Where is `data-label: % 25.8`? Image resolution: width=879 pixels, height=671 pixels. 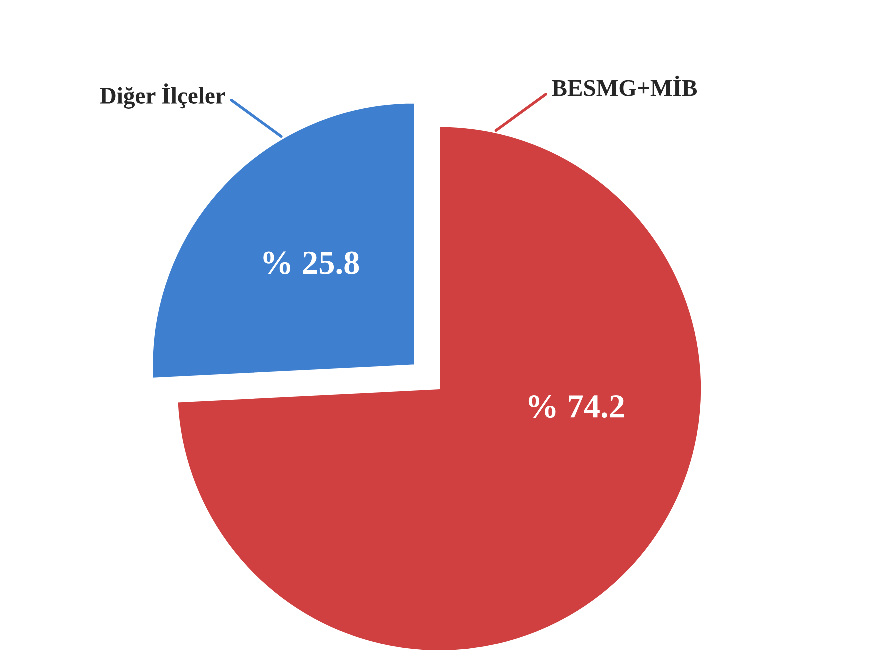
data-label: % 25.8 is located at coordinates (312, 263).